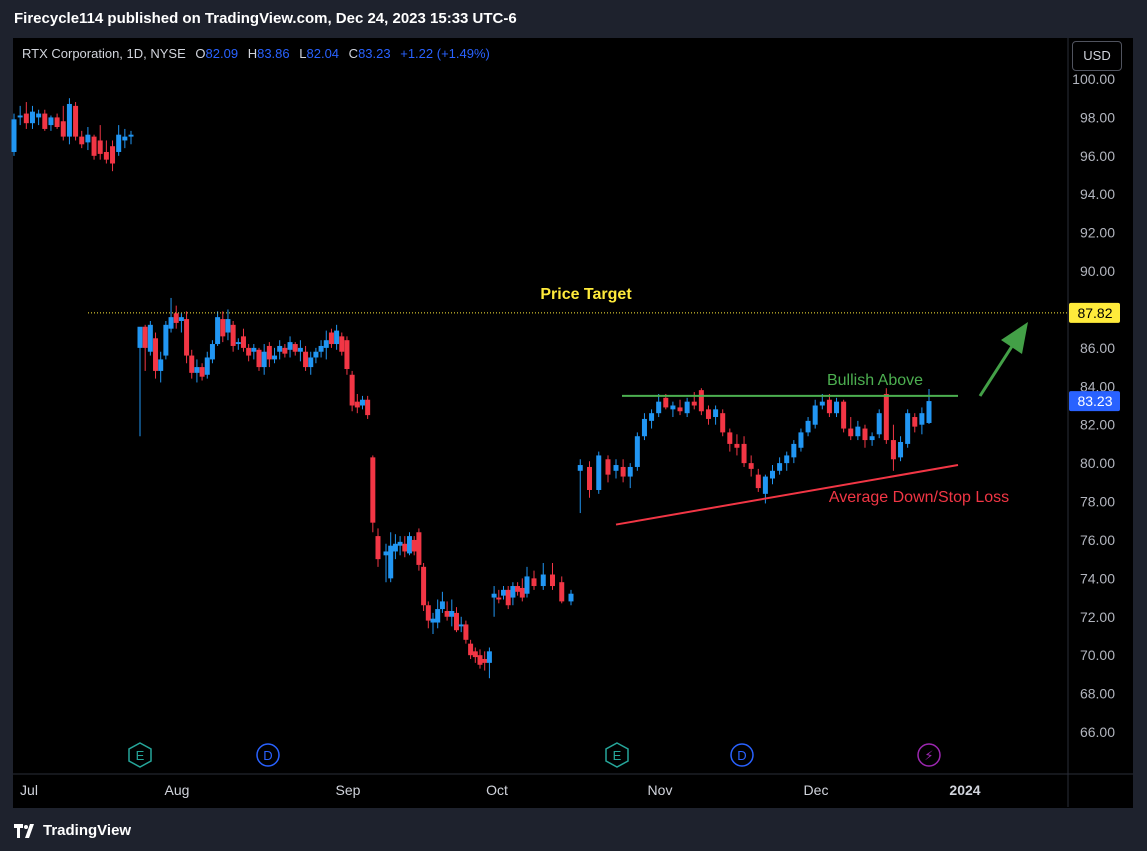 The height and width of the screenshot is (851, 1147). Describe the element at coordinates (1097, 386) in the screenshot. I see `y-tick-label: 84.00` at that location.